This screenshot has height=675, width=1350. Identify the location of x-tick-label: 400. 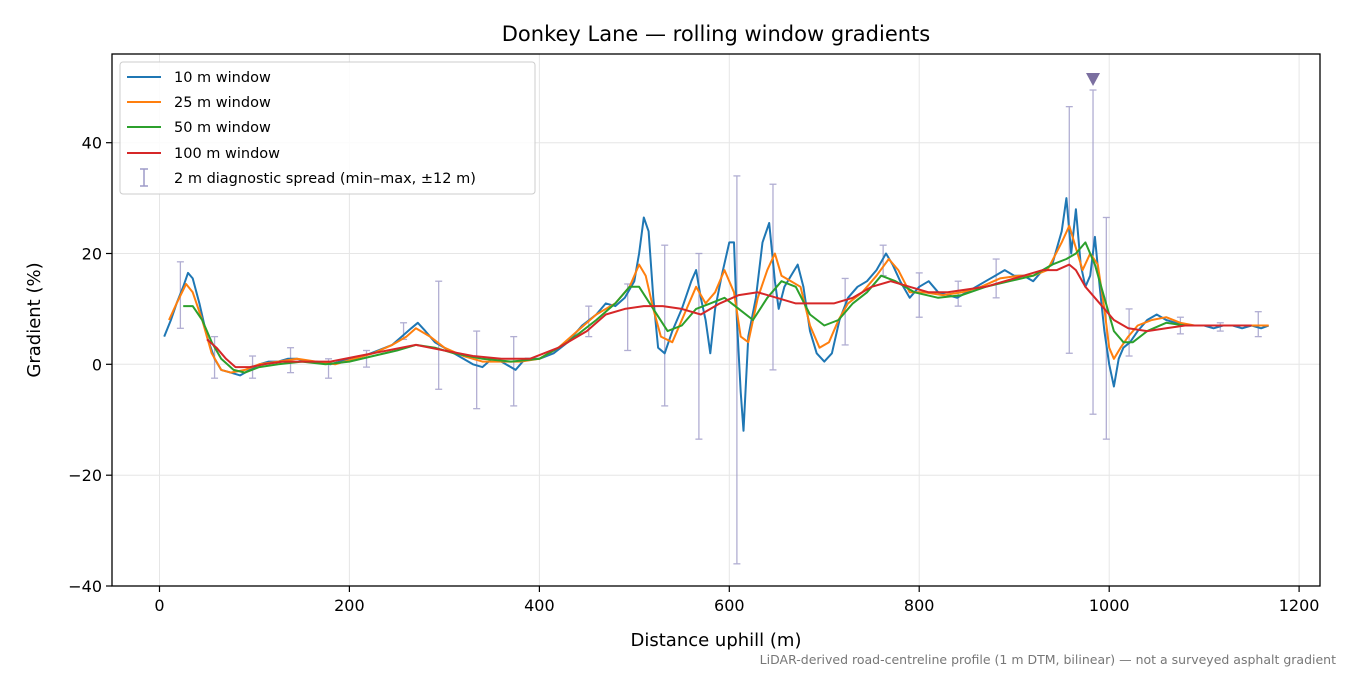
(539, 605).